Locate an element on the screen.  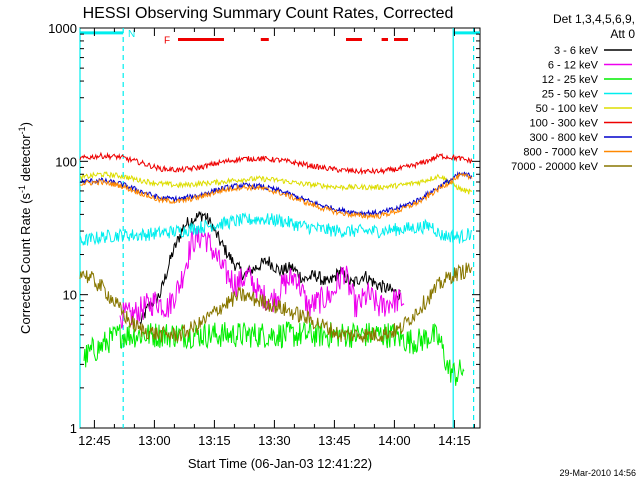
series-line-3-6-kev is located at coordinates (270, 268).